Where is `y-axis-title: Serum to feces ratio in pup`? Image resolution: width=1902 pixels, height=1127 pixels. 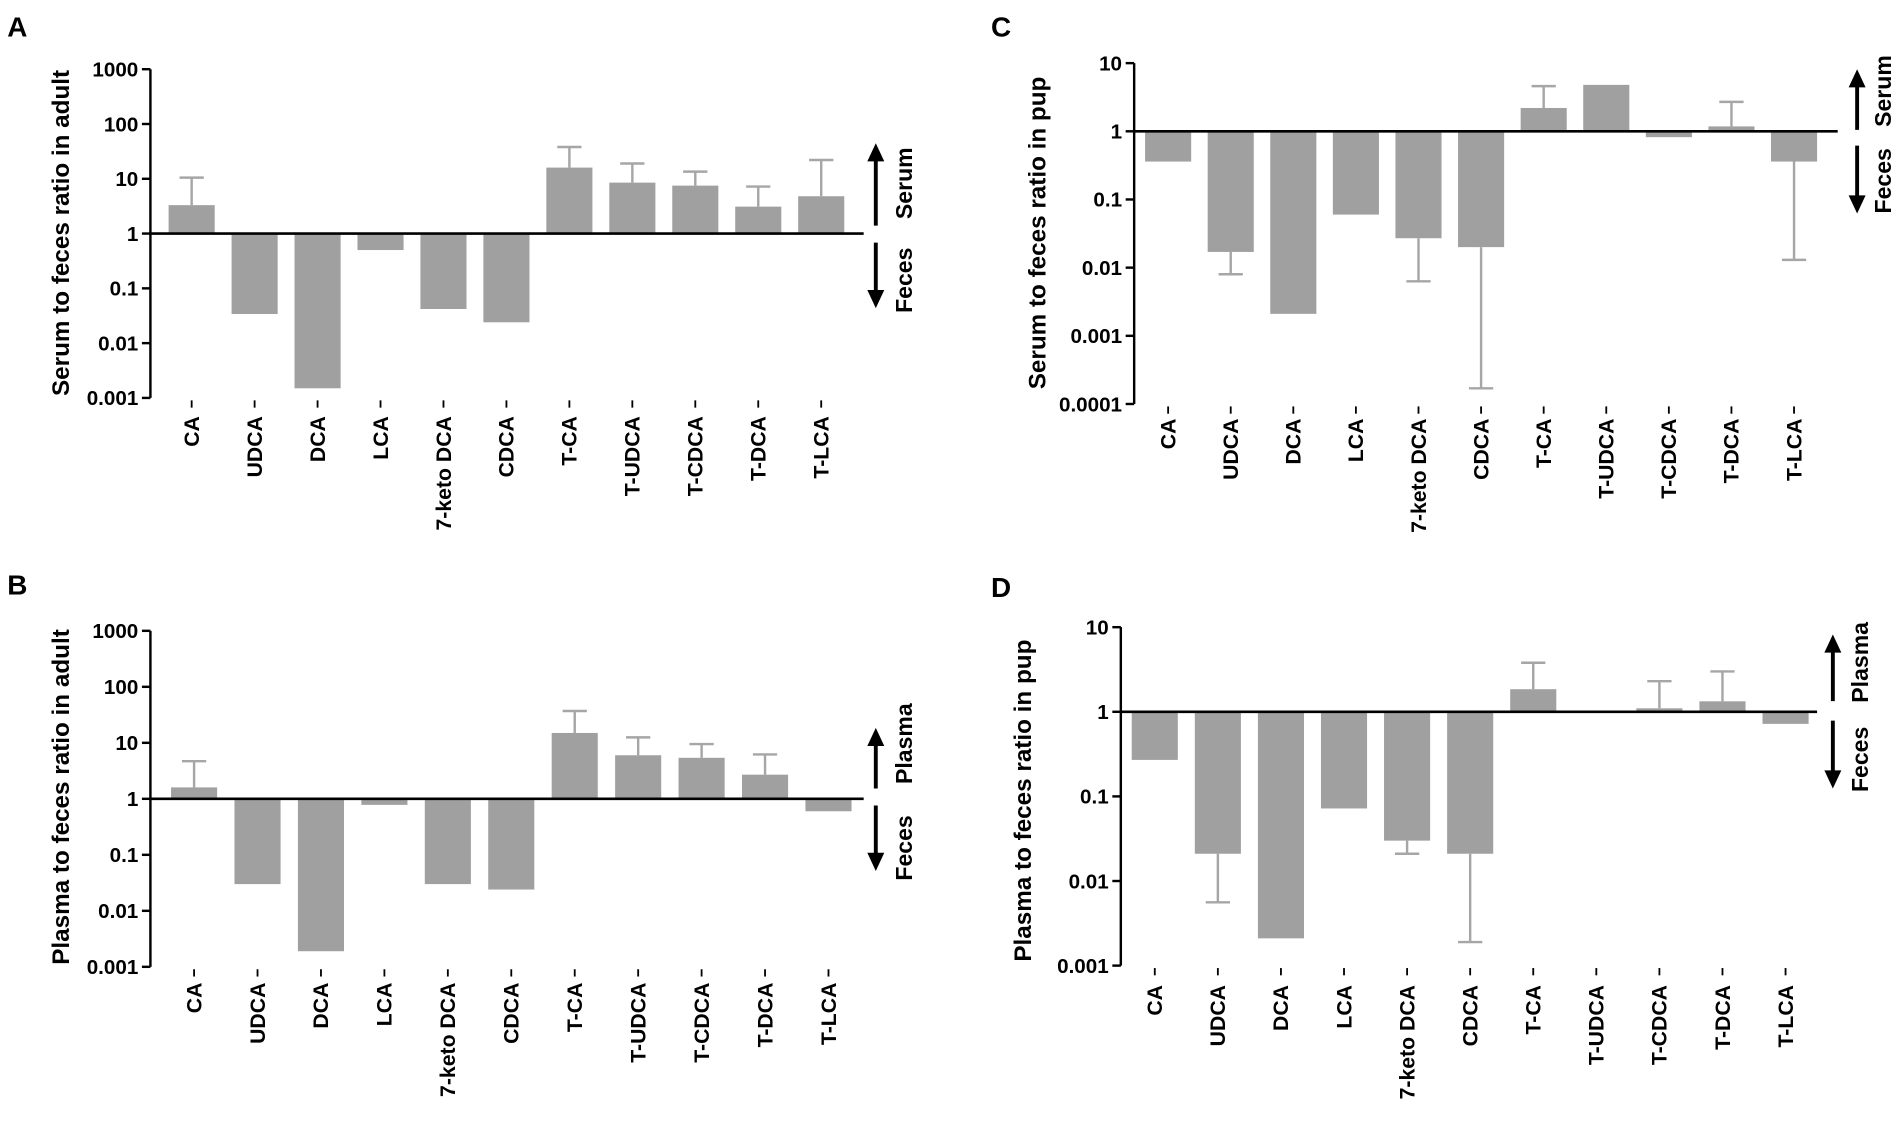 y-axis-title: Serum to feces ratio in pup is located at coordinates (1038, 233).